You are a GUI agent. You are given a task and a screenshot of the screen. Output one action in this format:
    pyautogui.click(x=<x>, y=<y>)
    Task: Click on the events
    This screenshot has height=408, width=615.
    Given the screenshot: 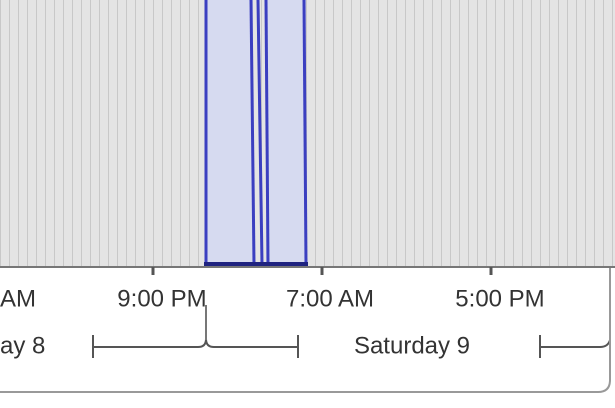 What is the action you would take?
    pyautogui.click(x=256, y=133)
    